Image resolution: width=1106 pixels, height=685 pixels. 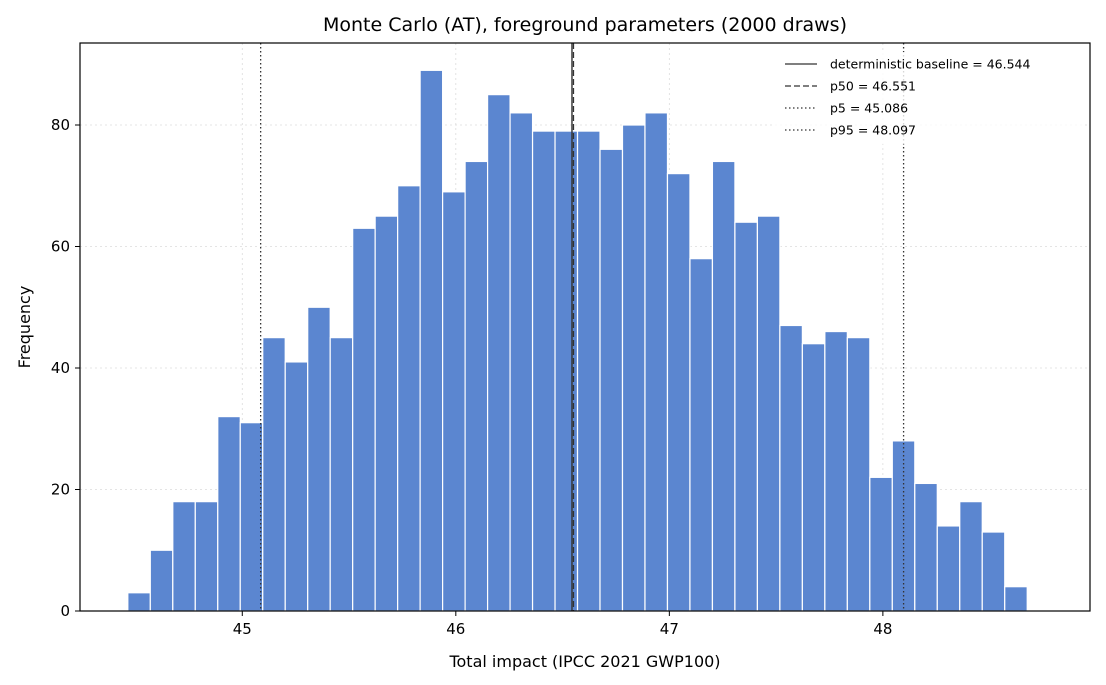 I want to click on x-tick-label: 45, so click(x=242, y=629).